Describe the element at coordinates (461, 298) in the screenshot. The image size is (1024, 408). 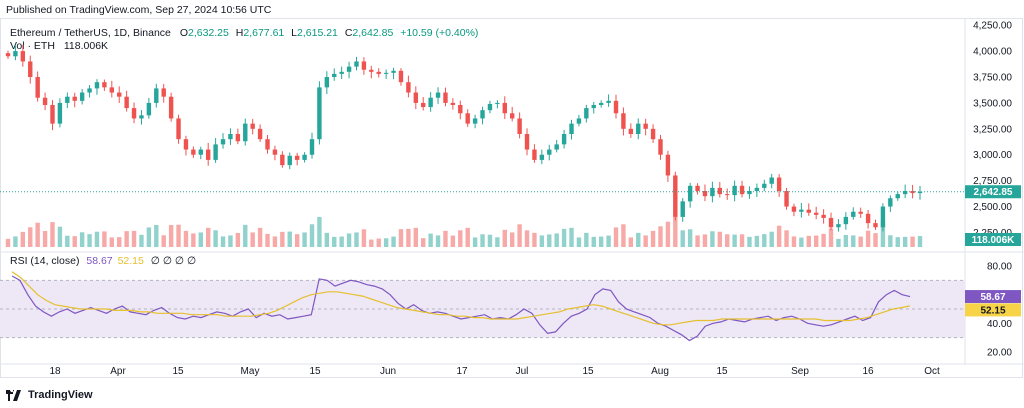
I see `rsi-ma-line` at that location.